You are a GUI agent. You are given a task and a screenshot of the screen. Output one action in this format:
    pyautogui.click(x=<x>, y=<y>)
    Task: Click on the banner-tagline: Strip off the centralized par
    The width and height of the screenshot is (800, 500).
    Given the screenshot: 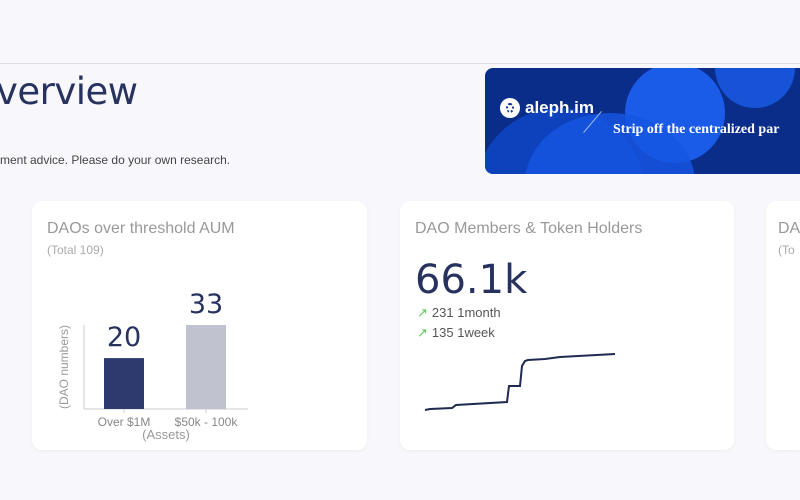 What is the action you would take?
    pyautogui.click(x=696, y=129)
    